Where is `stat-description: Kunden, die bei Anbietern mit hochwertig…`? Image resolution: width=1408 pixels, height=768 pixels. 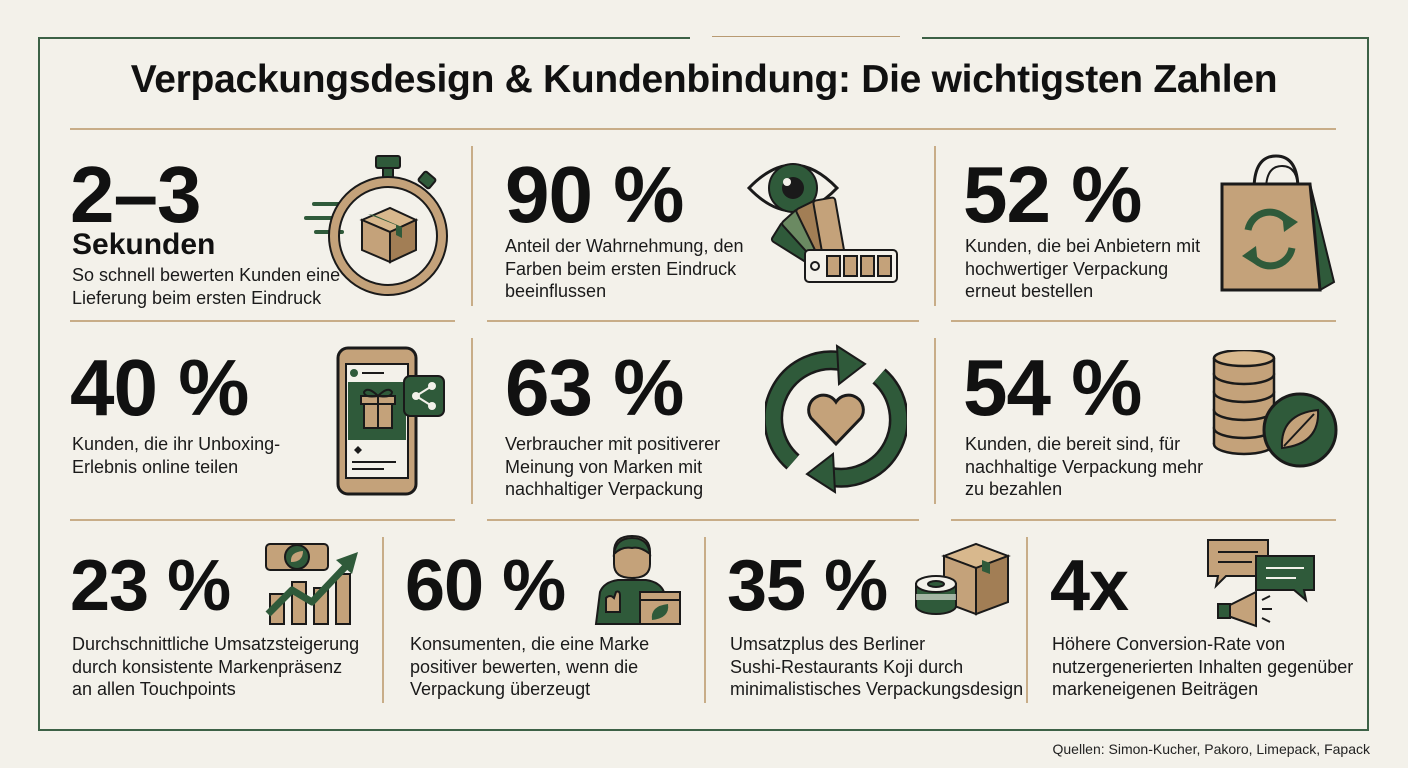
stat-description: Kunden, die bei Anbietern mit hochwertig… is located at coordinates (1083, 268).